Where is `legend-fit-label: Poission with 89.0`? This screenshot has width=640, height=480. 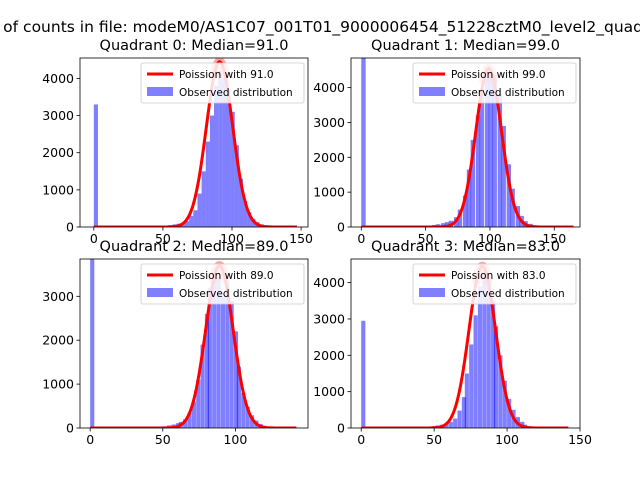
legend-fit-label: Poission with 89.0 is located at coordinates (226, 276).